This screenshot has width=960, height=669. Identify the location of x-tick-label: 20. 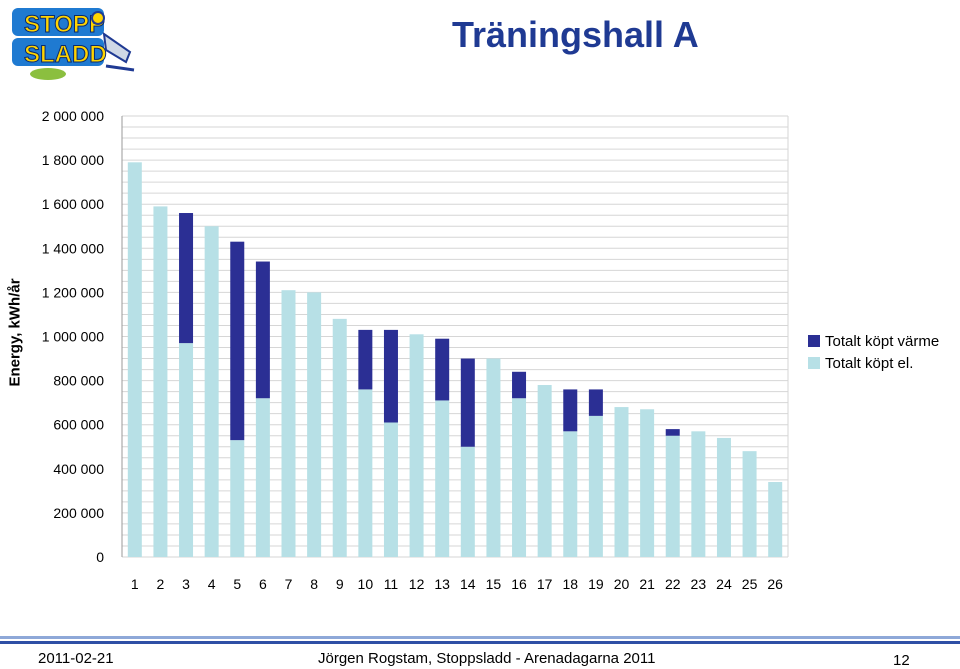
(622, 584).